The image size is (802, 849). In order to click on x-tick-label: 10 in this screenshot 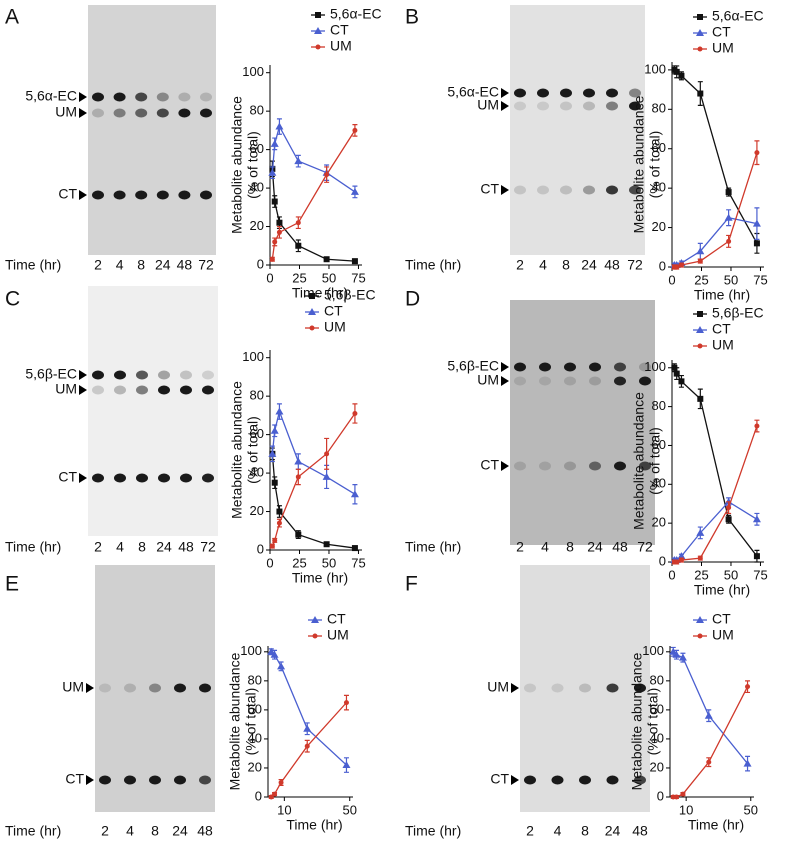, I will do `click(686, 809)`.